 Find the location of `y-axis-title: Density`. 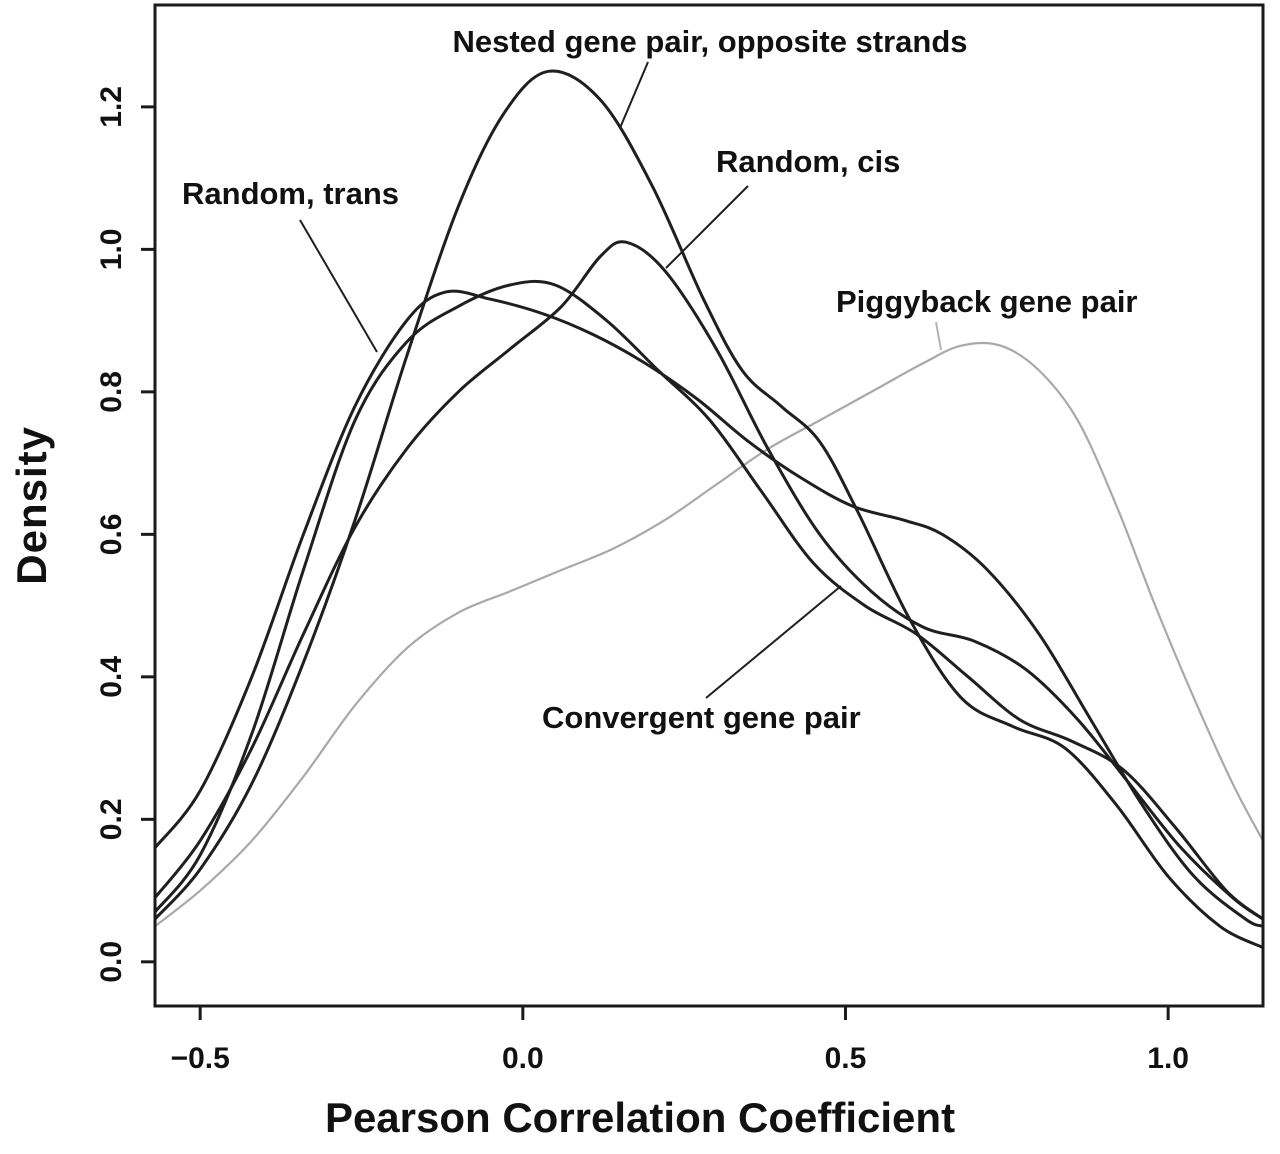

y-axis-title: Density is located at coordinates (32, 505).